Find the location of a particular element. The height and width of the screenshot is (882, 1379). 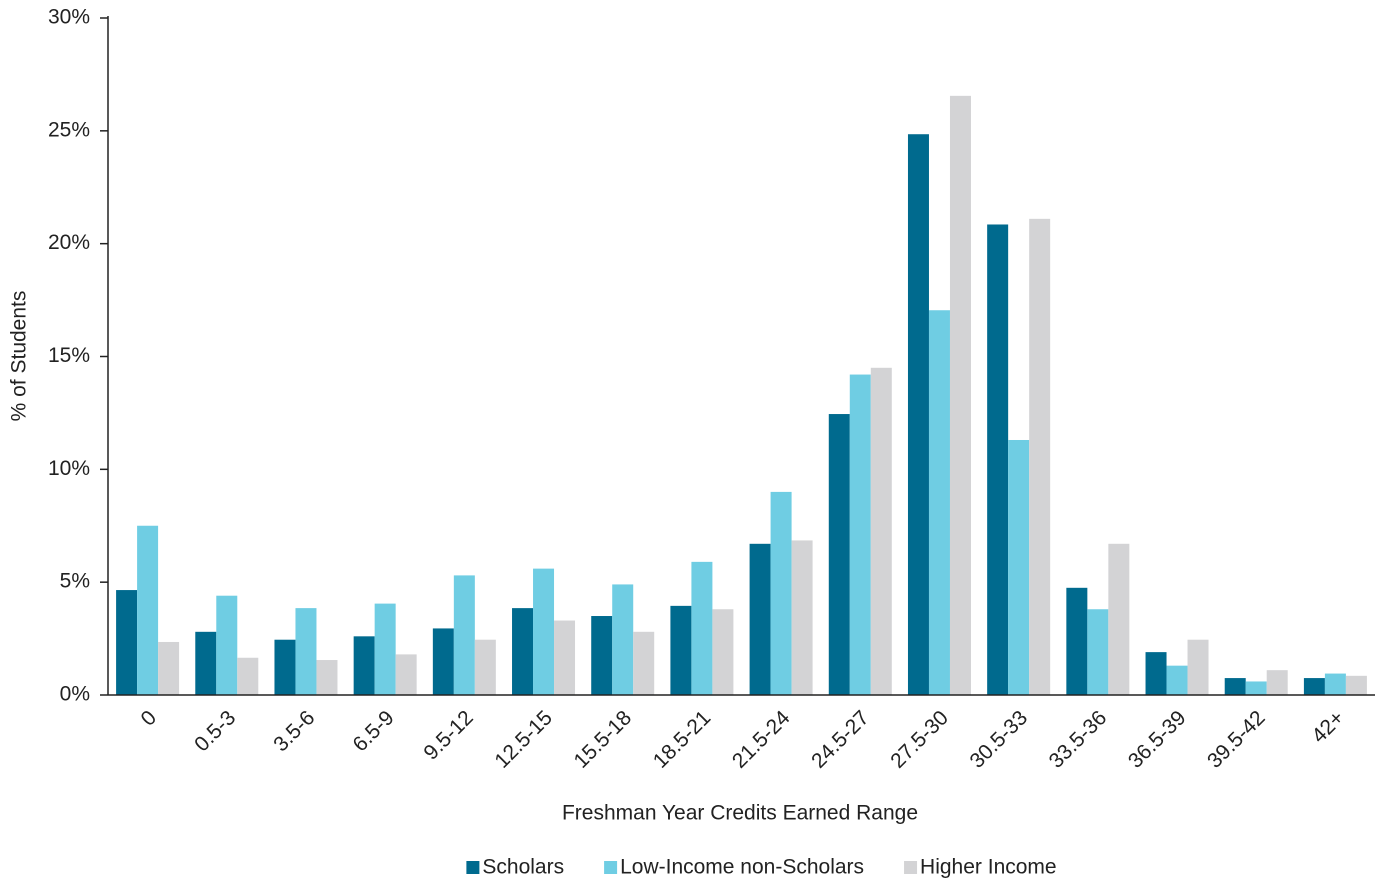

x-tick-label: 0 is located at coordinates (149, 718).